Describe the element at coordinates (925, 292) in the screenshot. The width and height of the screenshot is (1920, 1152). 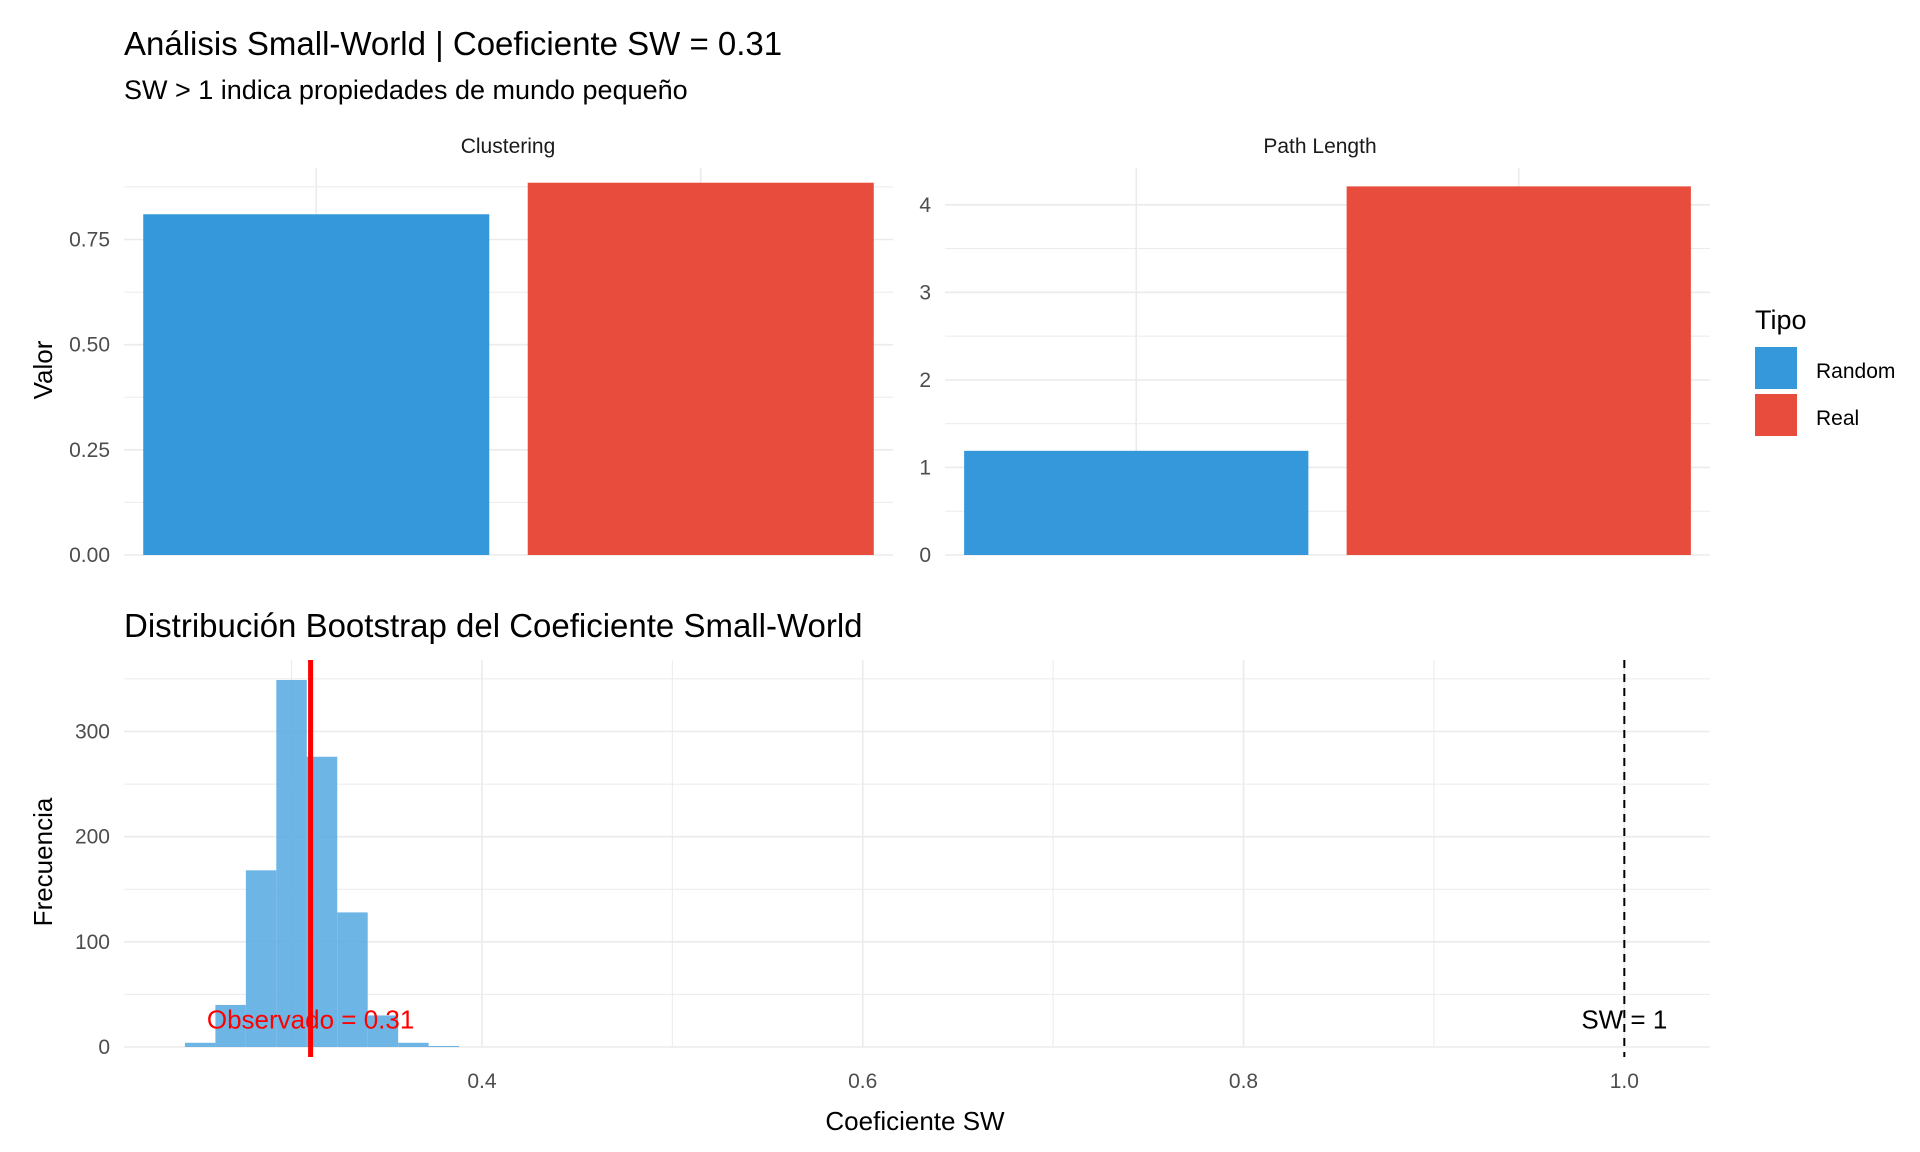
I see `y-tick-label: 3` at that location.